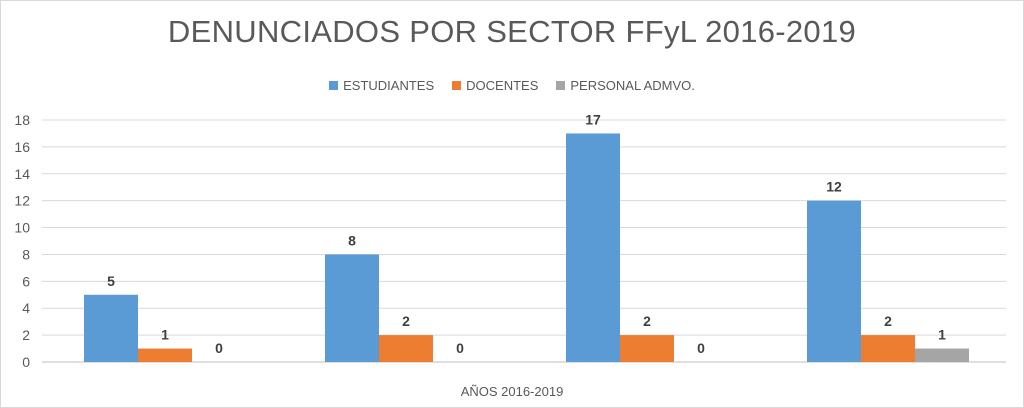  What do you see at coordinates (111, 281) in the screenshot?
I see `data-label: 5` at bounding box center [111, 281].